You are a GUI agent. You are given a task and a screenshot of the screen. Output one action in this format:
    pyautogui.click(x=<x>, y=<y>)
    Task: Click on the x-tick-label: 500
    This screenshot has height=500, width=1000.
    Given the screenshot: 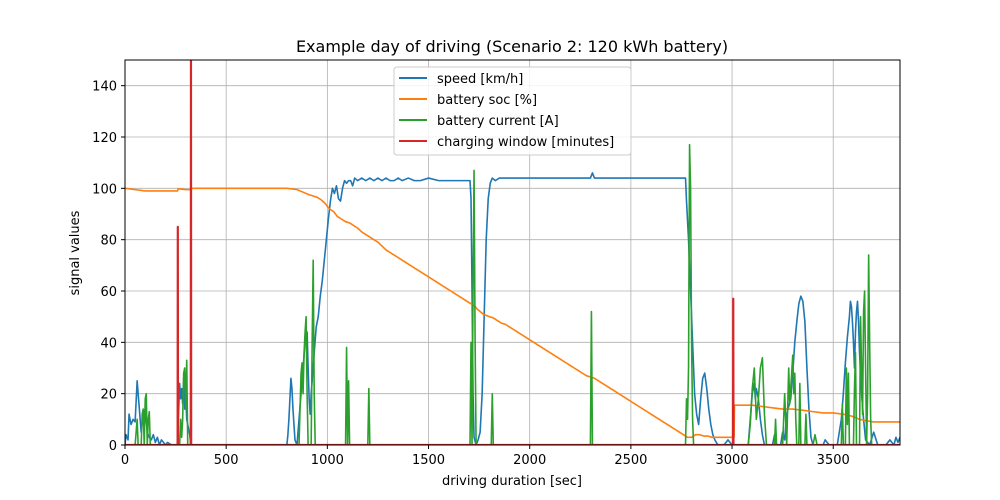 What is the action you would take?
    pyautogui.click(x=226, y=460)
    